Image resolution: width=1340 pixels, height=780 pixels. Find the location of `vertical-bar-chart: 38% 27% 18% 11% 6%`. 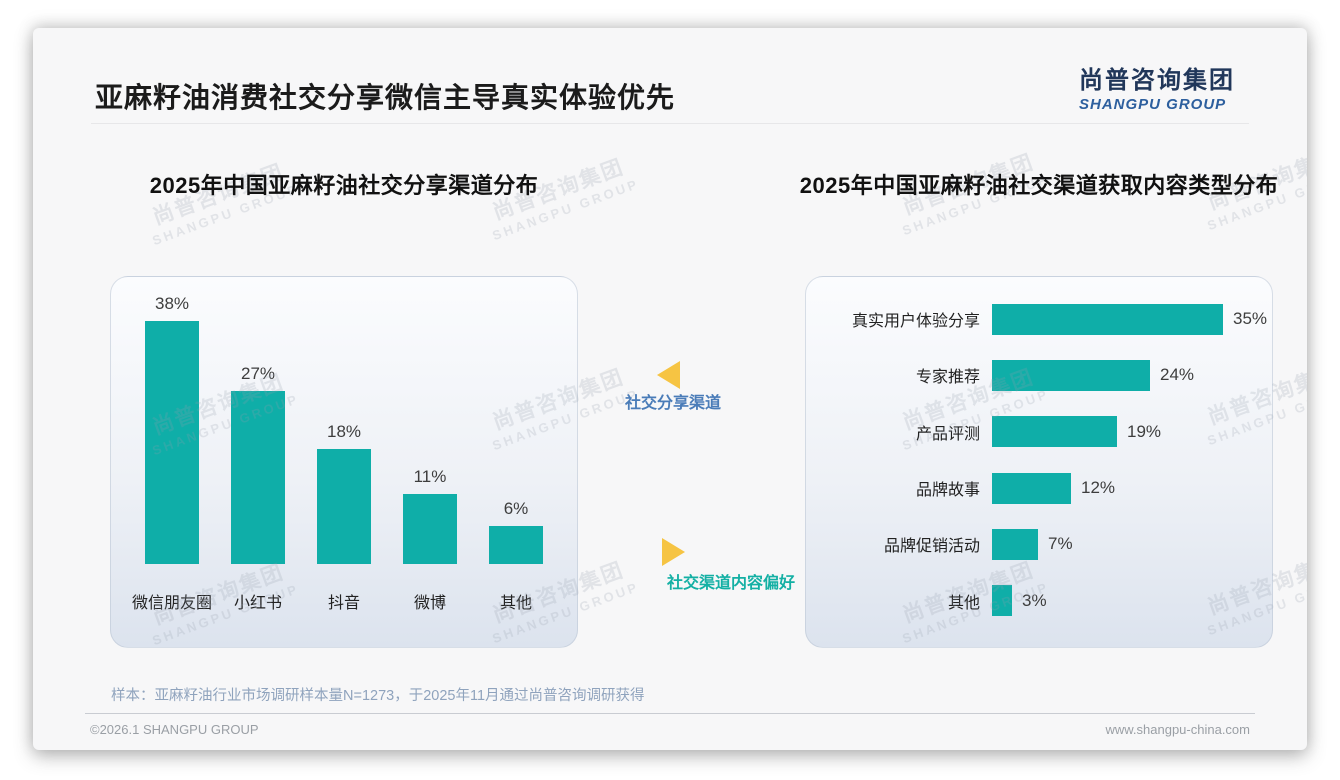

vertical-bar-chart: 38% 27% 18% 11% 6% is located at coordinates (344, 428).